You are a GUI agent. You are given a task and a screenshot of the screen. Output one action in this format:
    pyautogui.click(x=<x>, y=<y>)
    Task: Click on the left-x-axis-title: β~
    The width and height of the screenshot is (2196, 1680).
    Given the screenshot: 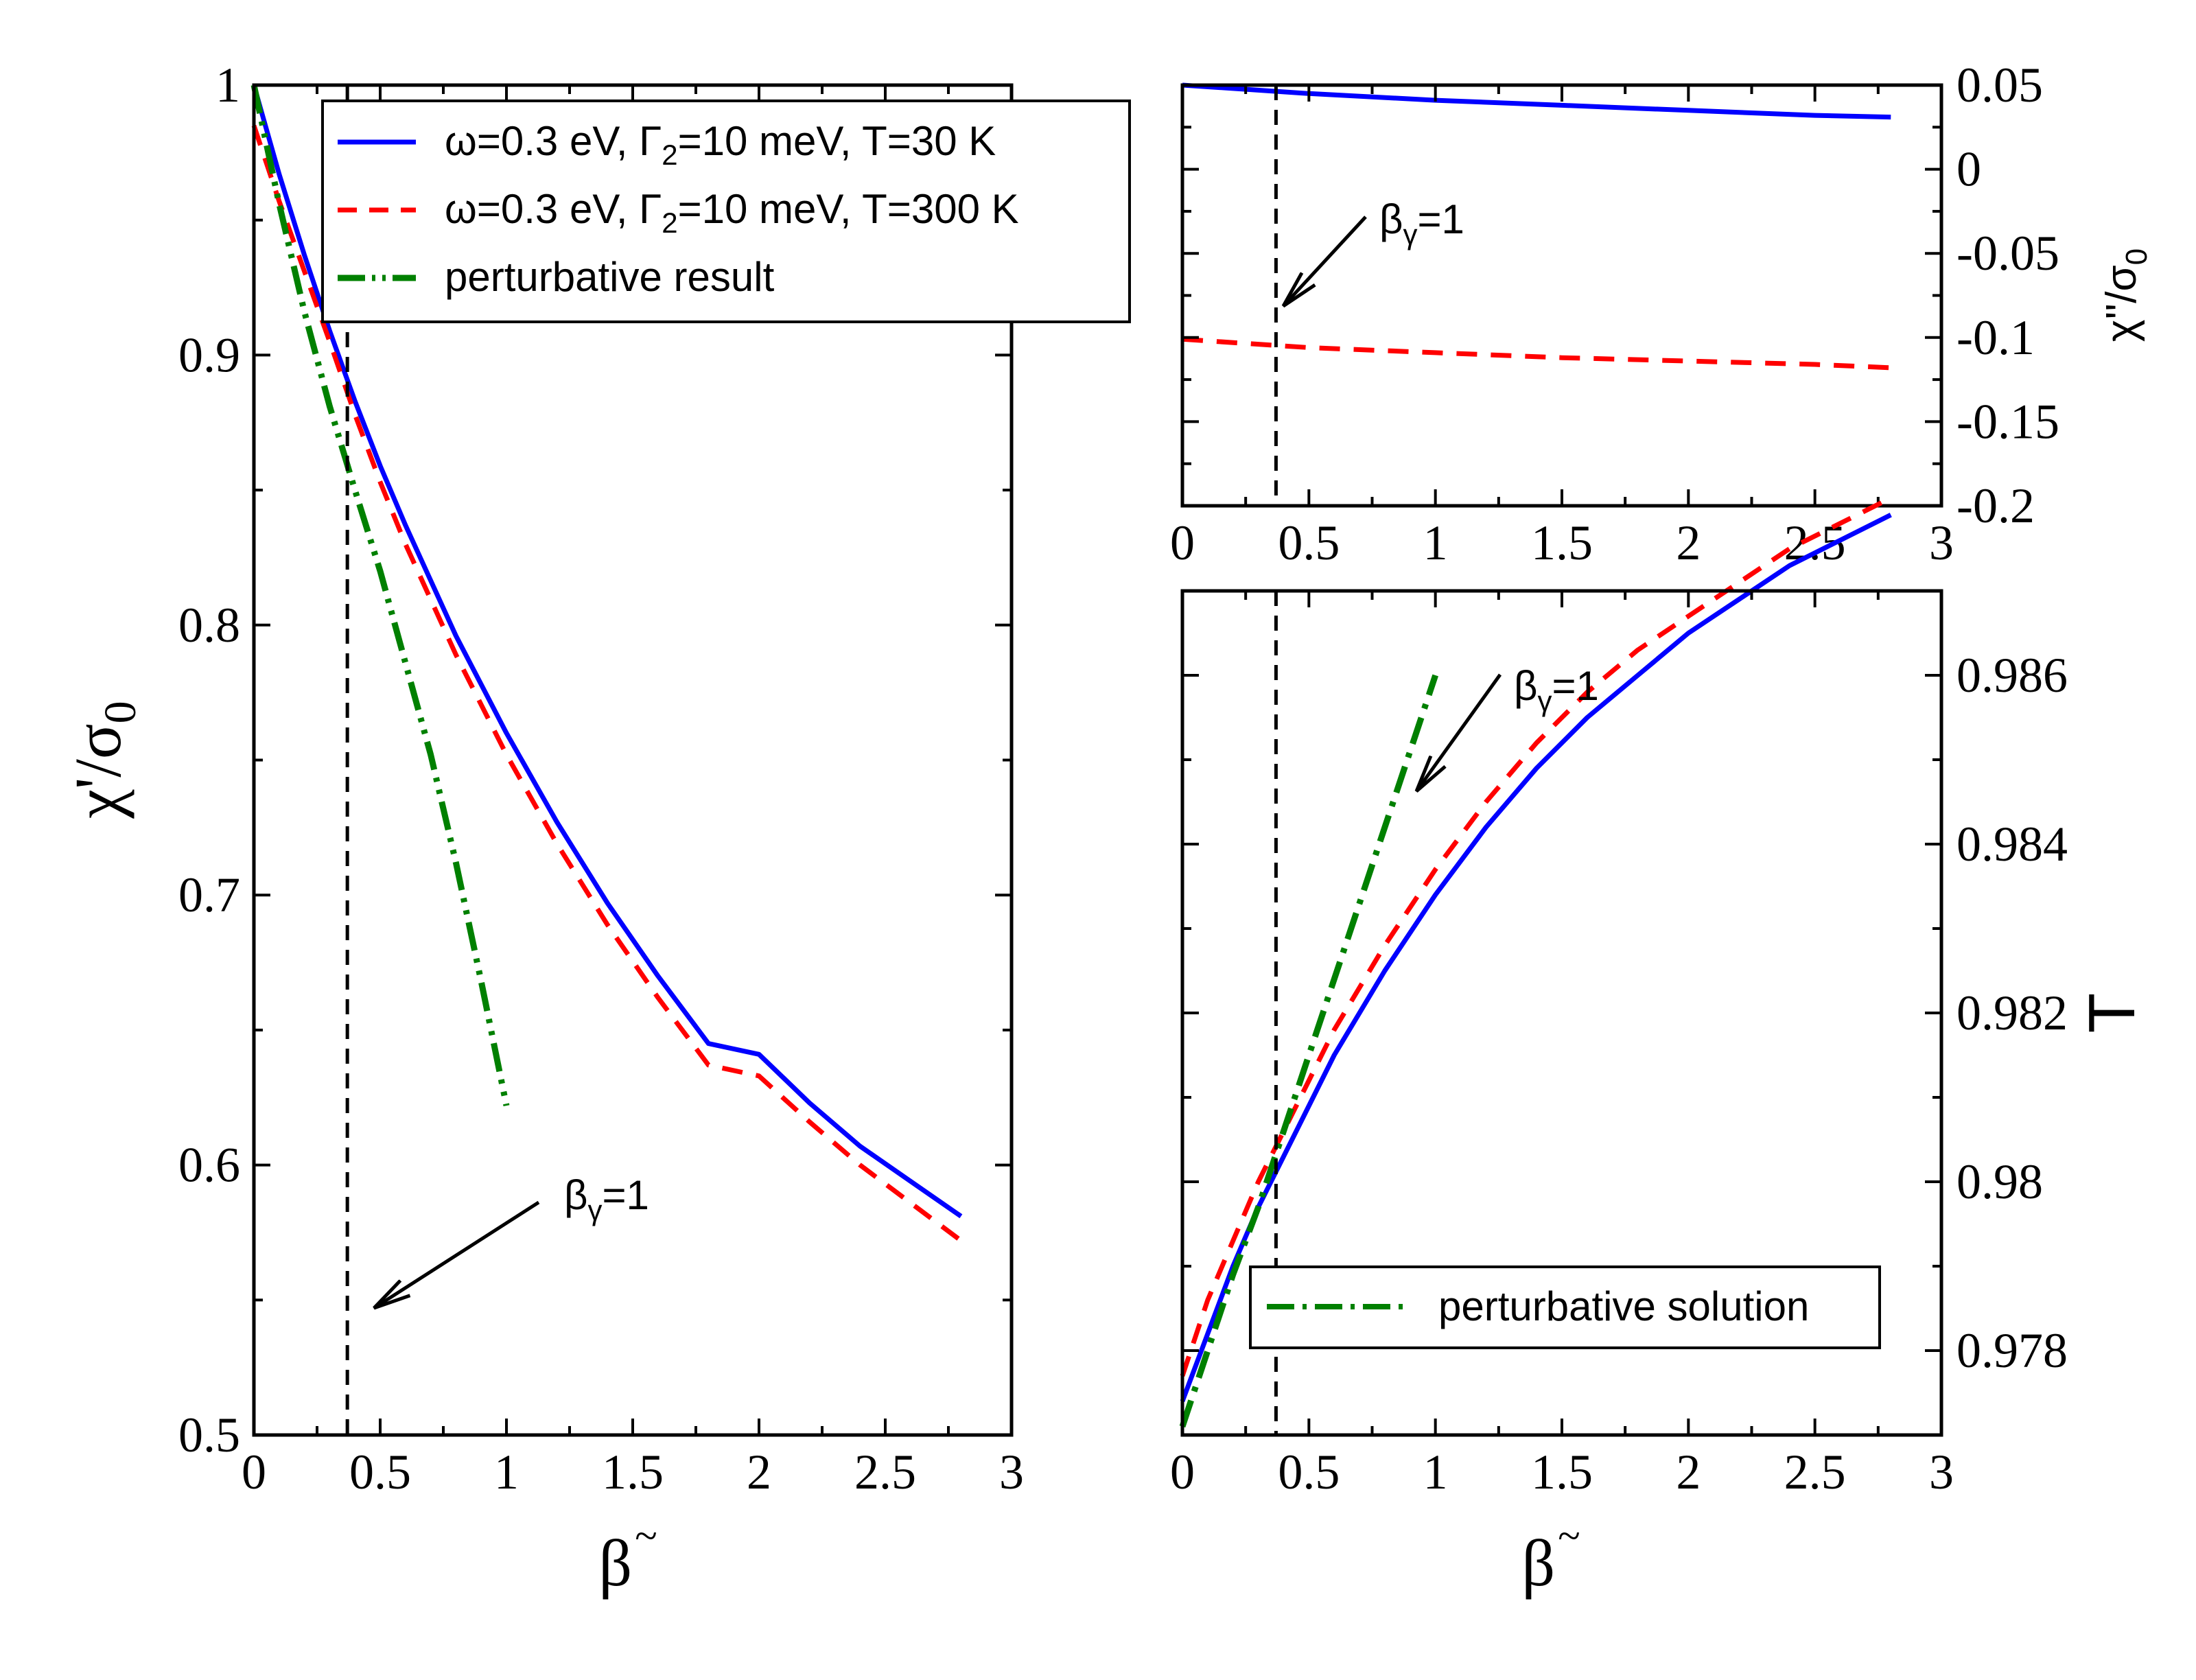 What is the action you would take?
    pyautogui.click(x=627, y=1556)
    